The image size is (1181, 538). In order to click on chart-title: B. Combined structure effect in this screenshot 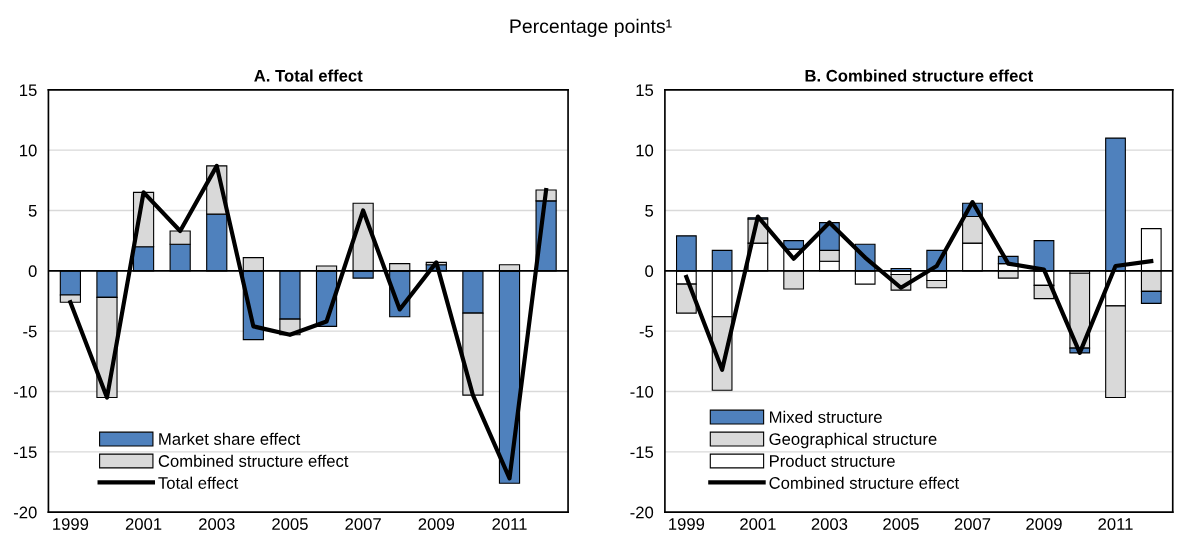, I will do `click(919, 75)`.